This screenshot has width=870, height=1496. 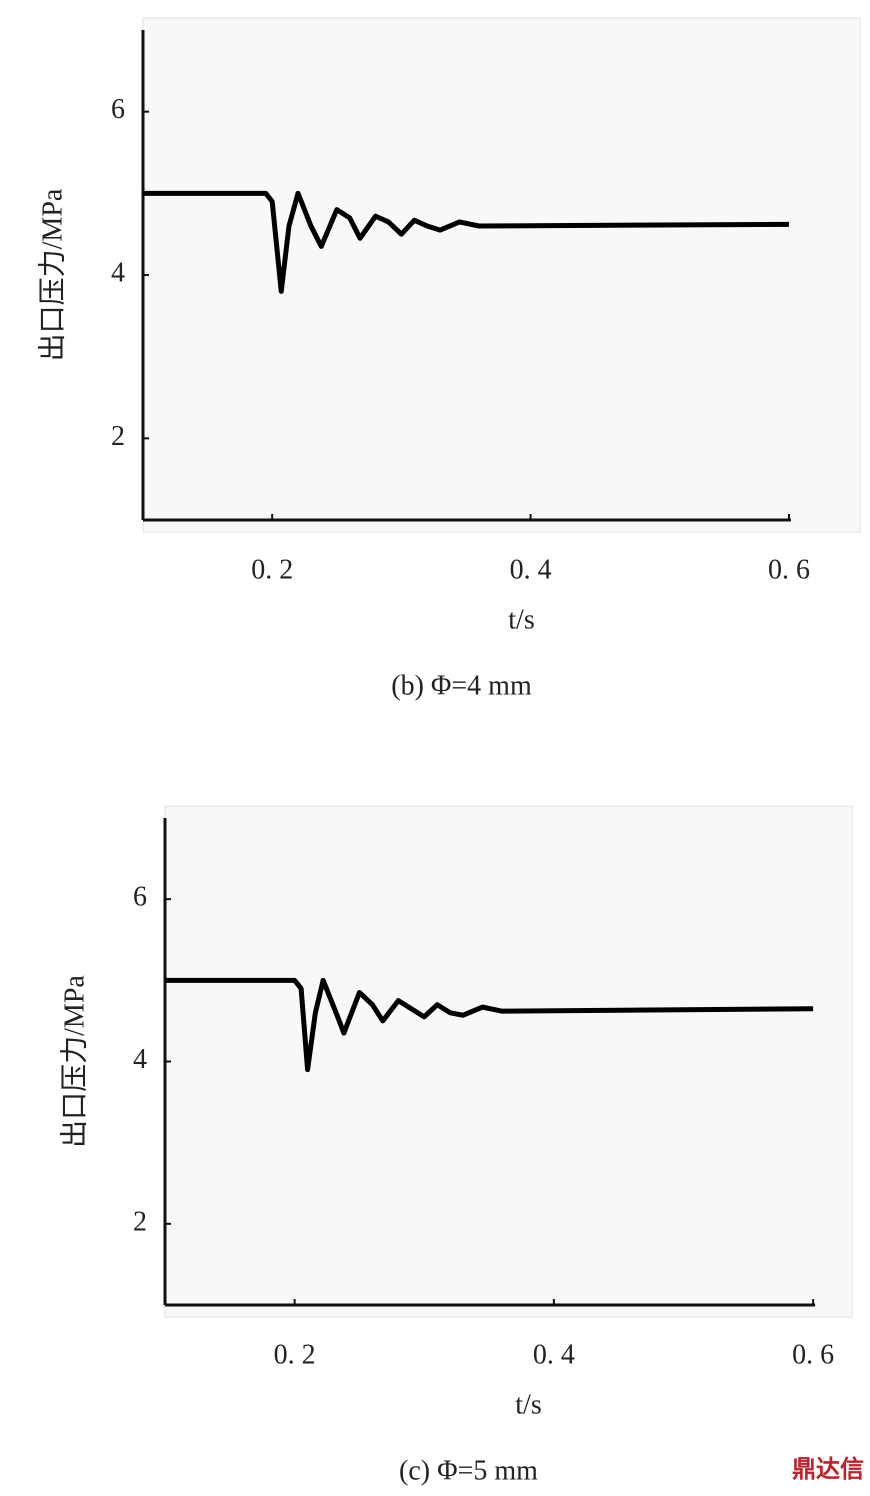 I want to click on caption: (b) Φ=4 mm, so click(x=461, y=685).